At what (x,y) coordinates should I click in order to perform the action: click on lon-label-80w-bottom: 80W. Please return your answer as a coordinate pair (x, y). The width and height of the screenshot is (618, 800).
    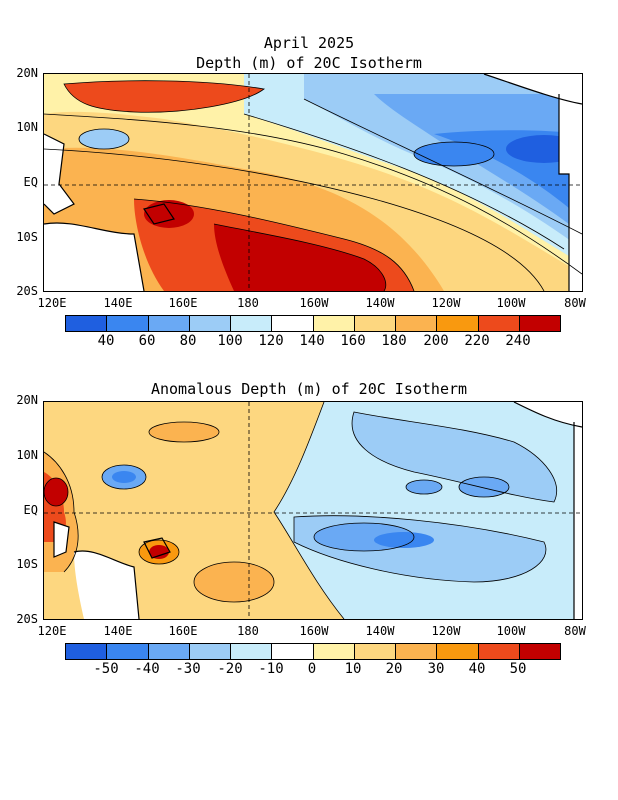
    Looking at the image, I should click on (575, 631).